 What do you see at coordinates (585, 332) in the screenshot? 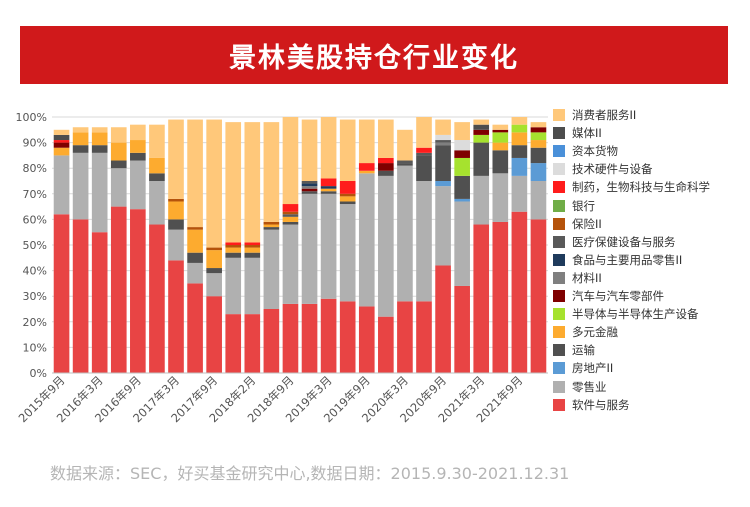
I see `legend-item: 多元金融` at bounding box center [585, 332].